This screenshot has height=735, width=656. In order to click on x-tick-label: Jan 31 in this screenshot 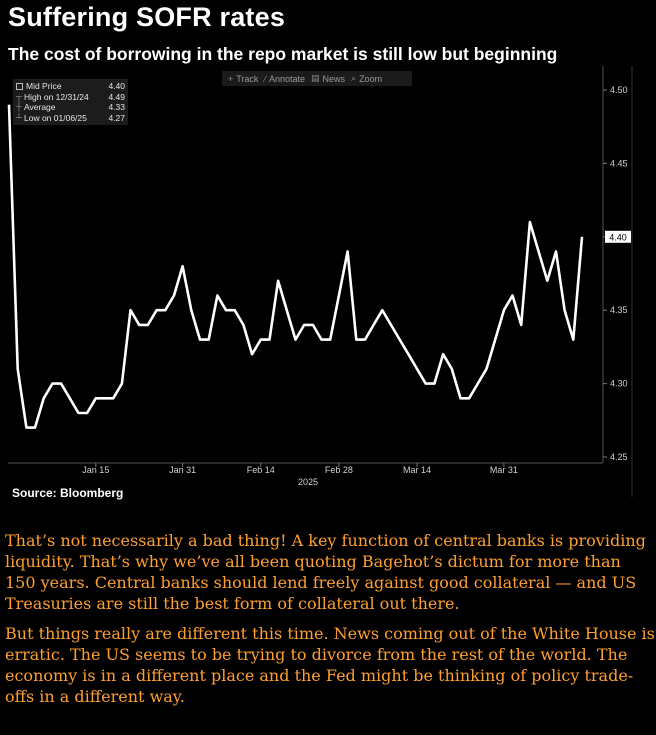, I will do `click(182, 470)`.